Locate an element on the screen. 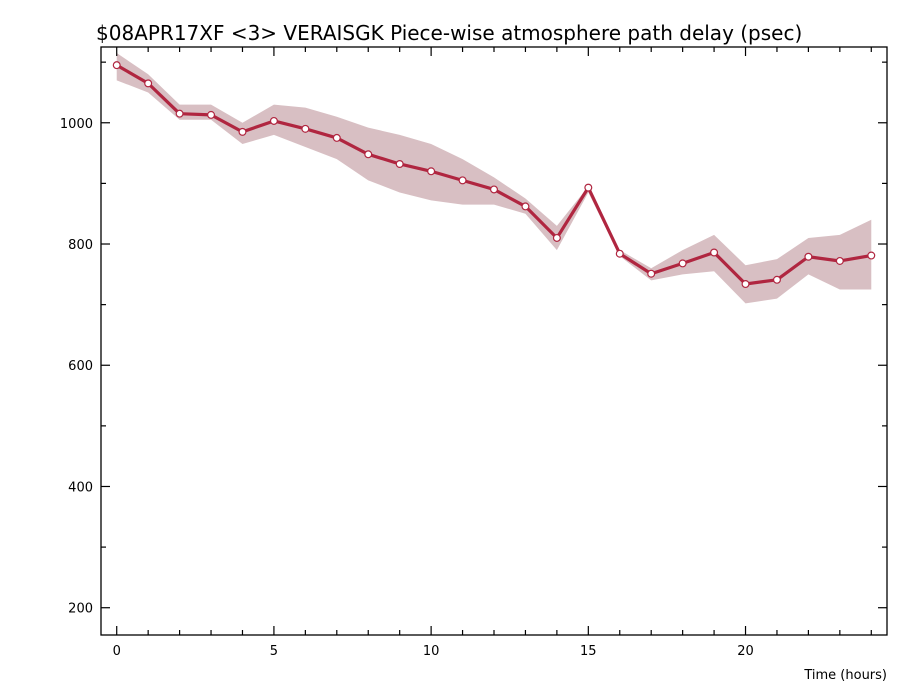 The image size is (905, 687). x-tick-label: 0 is located at coordinates (117, 651).